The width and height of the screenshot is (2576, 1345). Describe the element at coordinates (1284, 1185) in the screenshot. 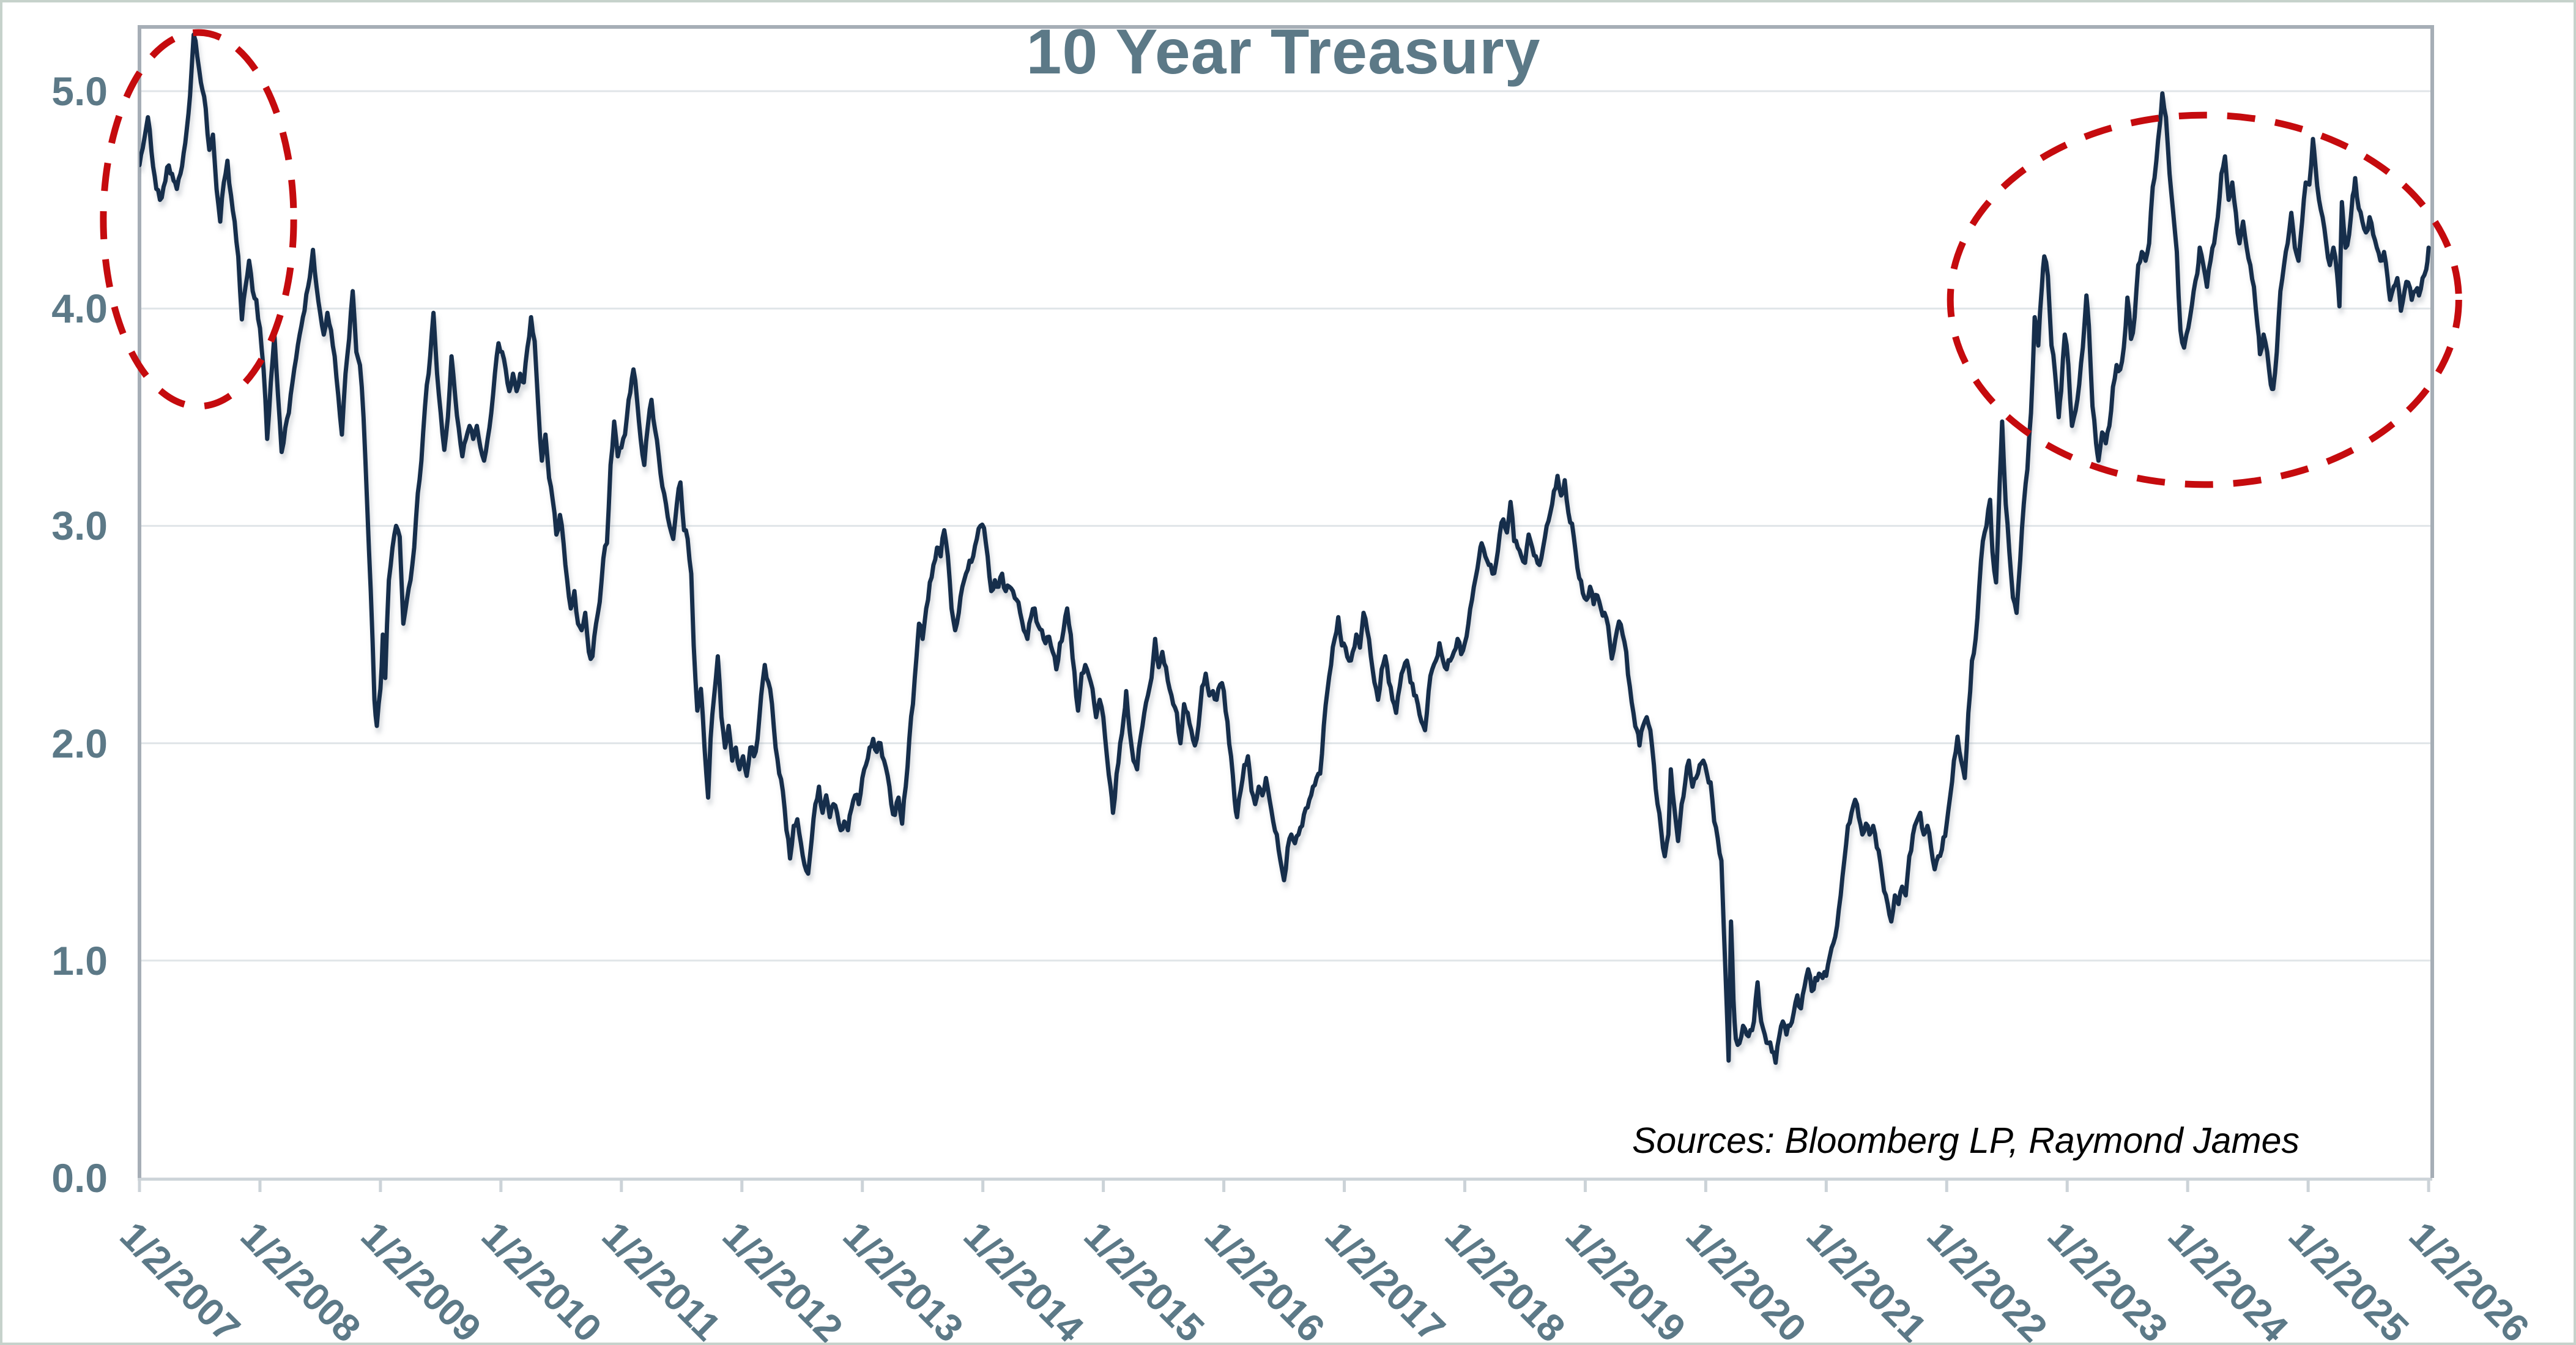

I see `x-axis-ticks` at that location.